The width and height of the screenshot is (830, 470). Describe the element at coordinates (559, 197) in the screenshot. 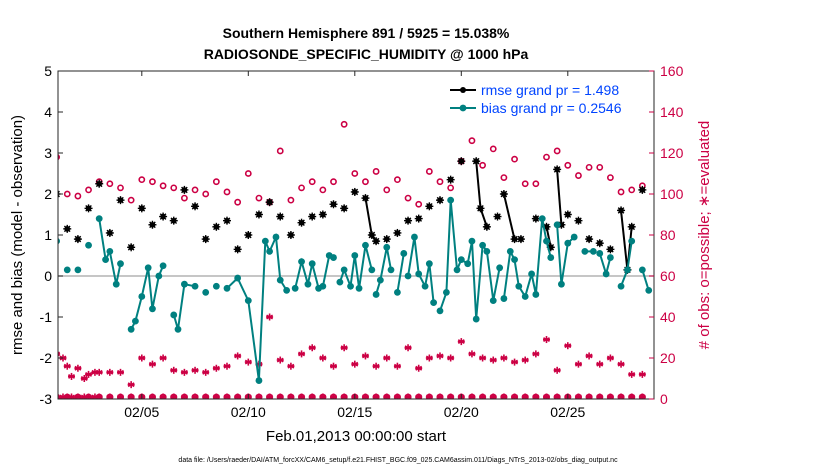

I see `rmse-line-segment` at that location.